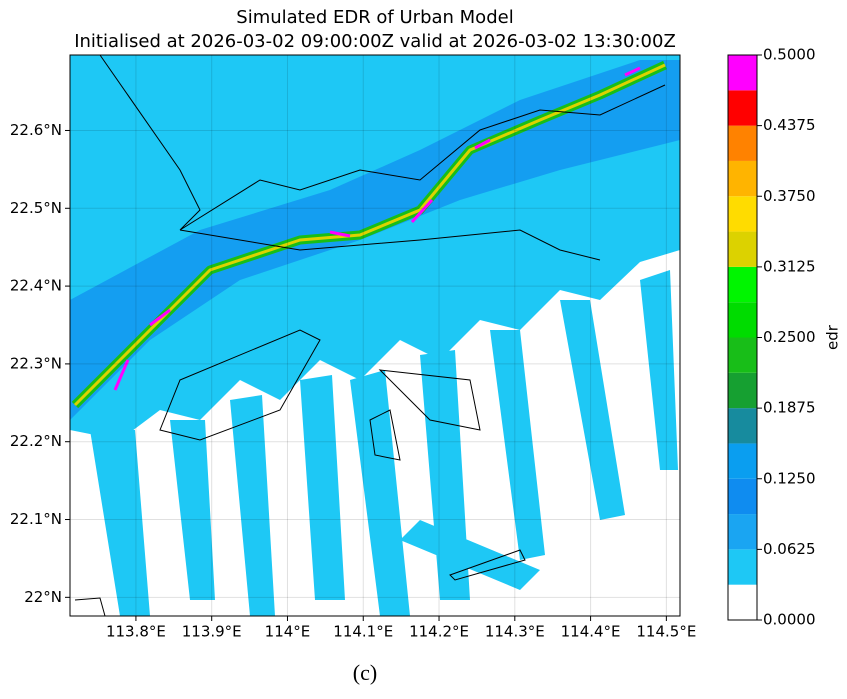 Image resolution: width=847 pixels, height=699 pixels. I want to click on y-tick-label: 22.3°N, so click(36, 363).